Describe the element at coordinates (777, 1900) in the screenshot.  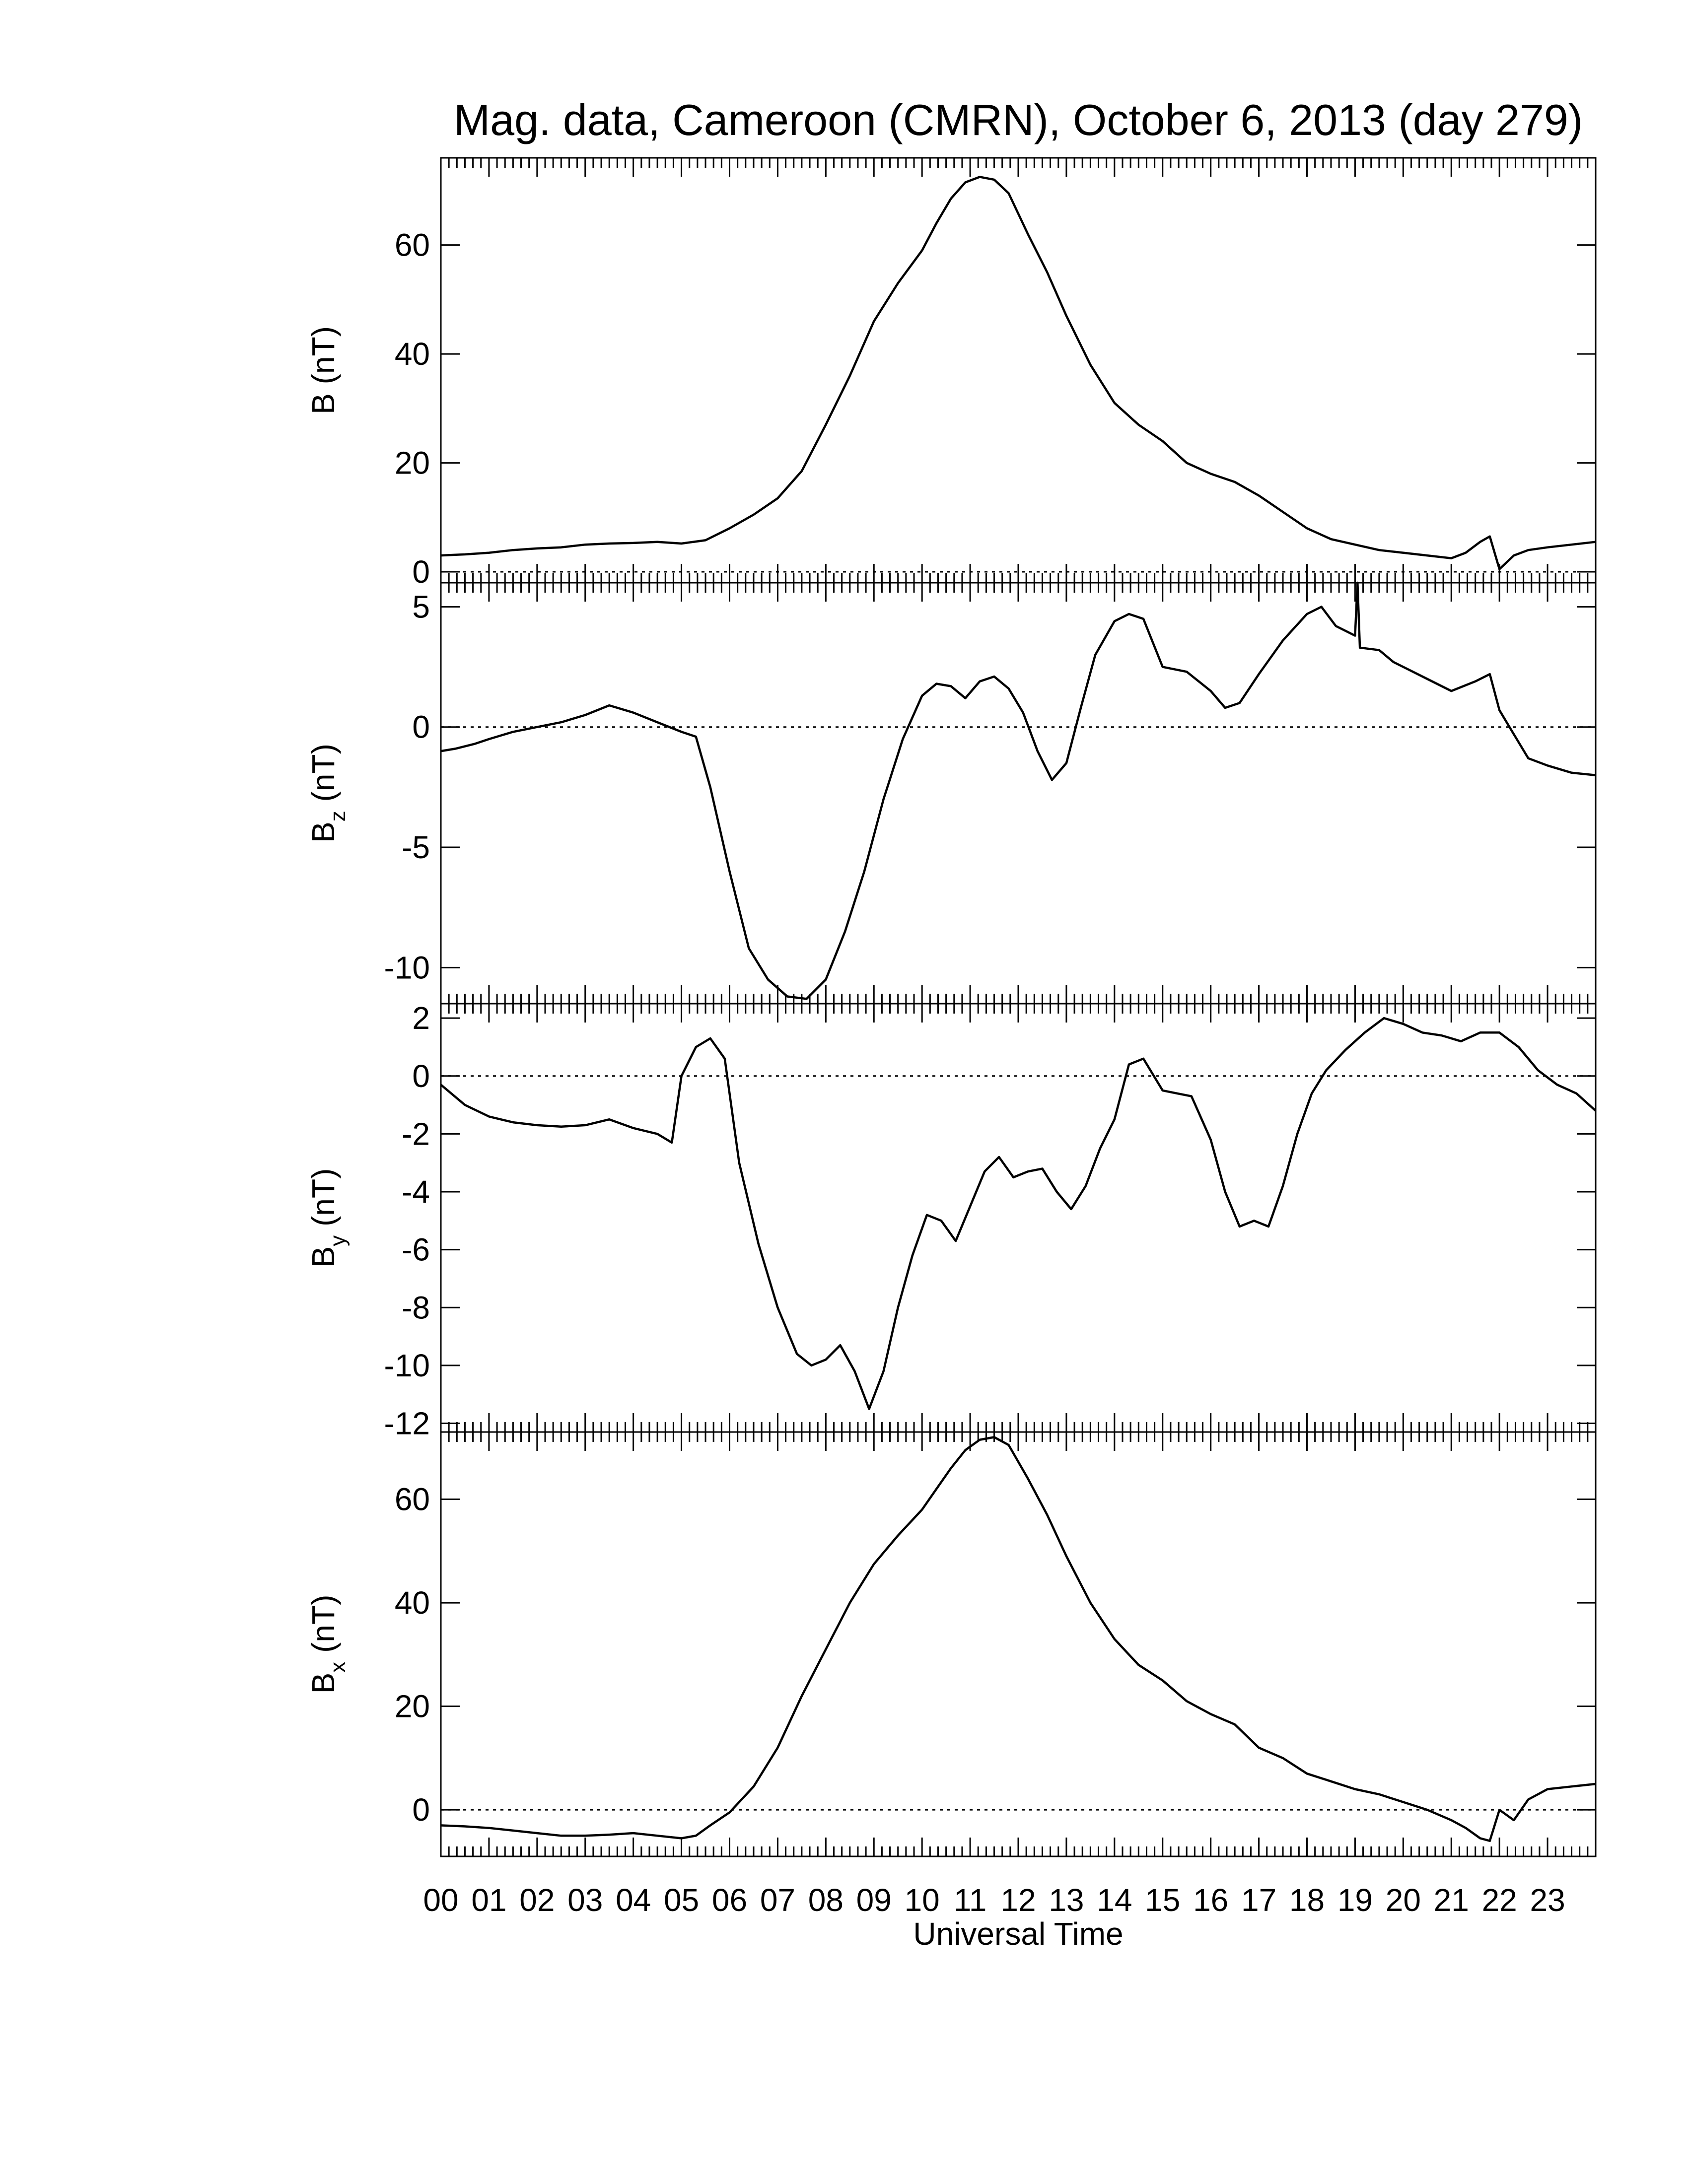
I see `x-tick-label: 07` at that location.